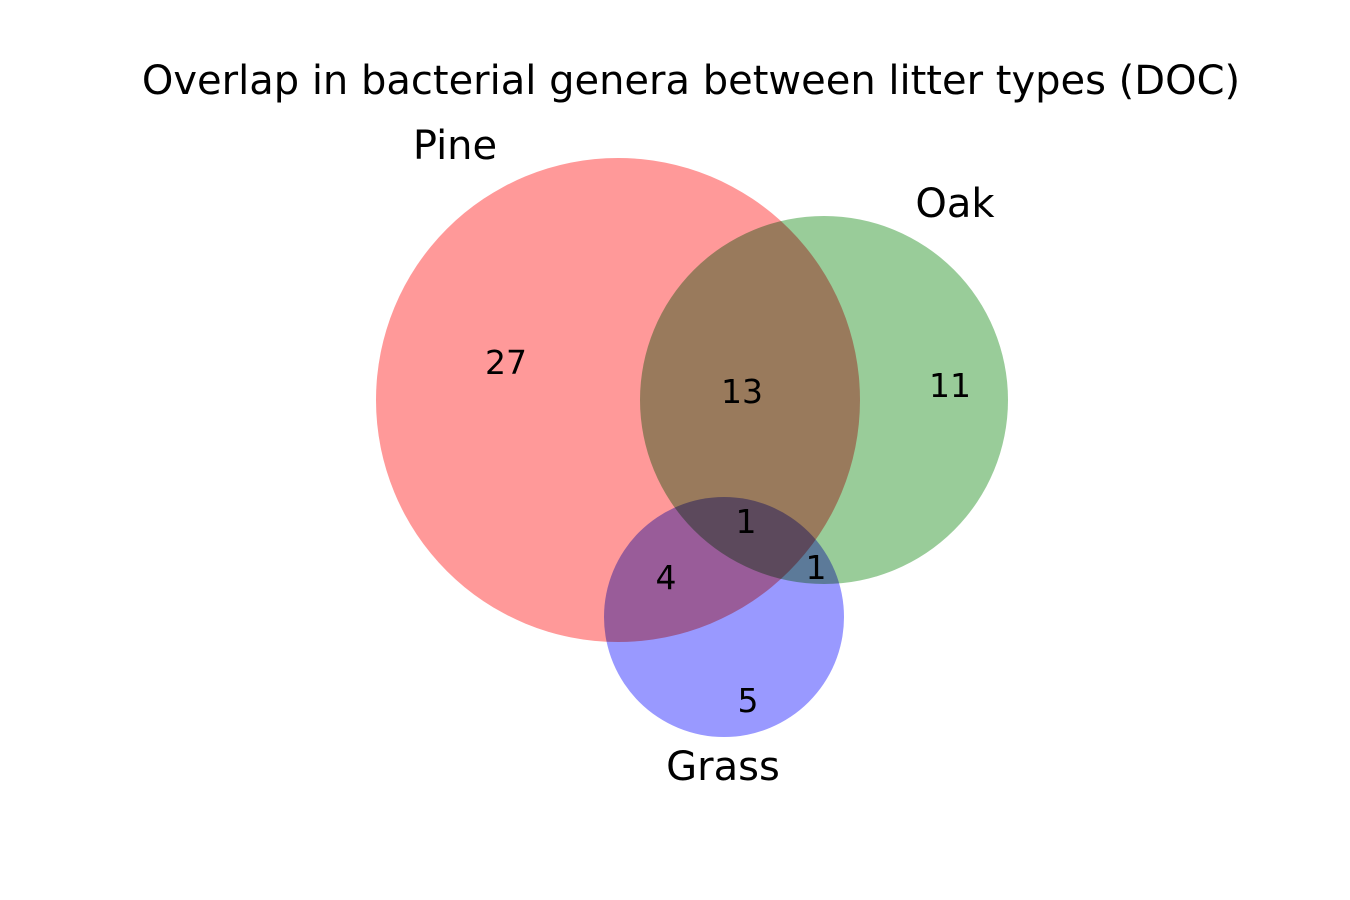  Describe the element at coordinates (455, 146) in the screenshot. I see `set-label-pine: Pine` at that location.